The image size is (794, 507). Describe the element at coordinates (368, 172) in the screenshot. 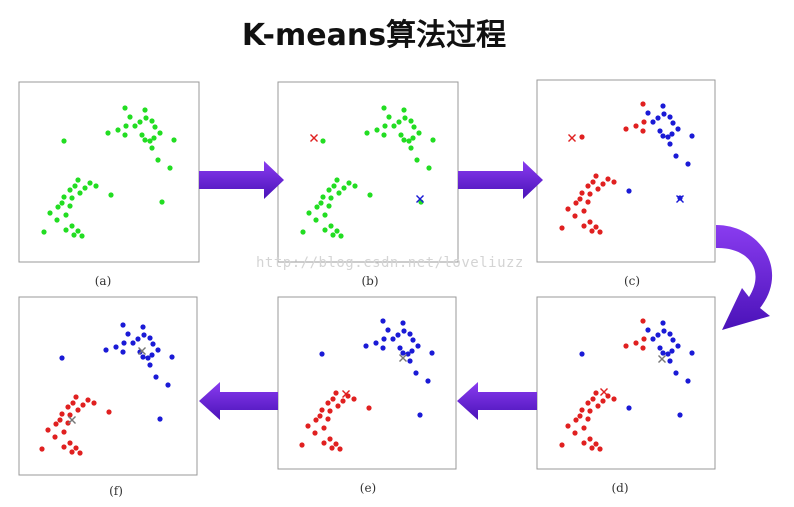

I see `panel-b-frame` at that location.